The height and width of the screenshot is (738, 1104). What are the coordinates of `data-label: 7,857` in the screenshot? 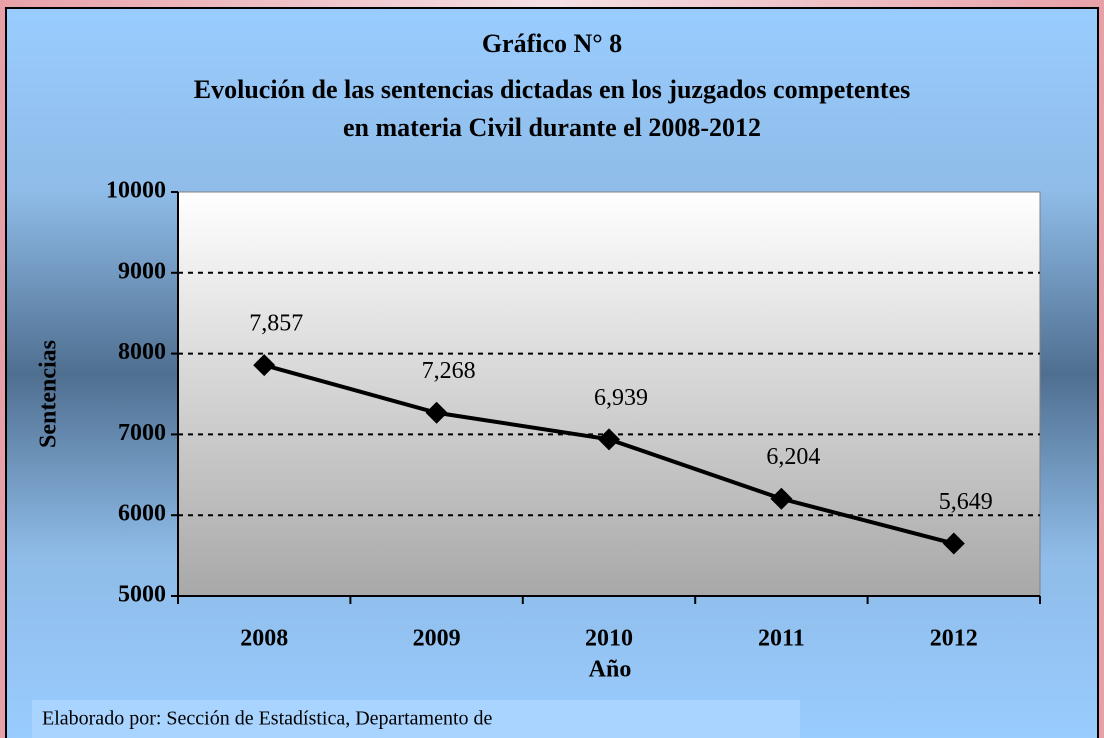 It's located at (276, 324).